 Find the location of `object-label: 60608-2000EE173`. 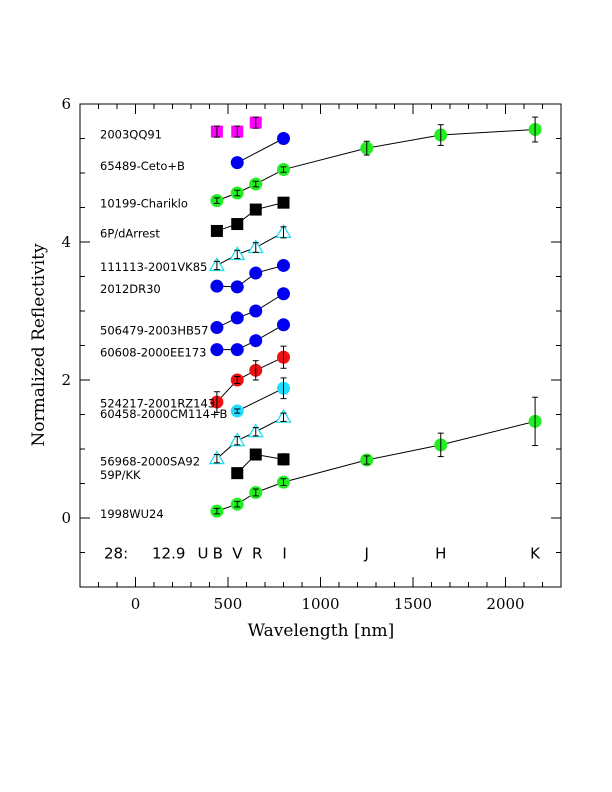

object-label: 60608-2000EE173 is located at coordinates (153, 352).